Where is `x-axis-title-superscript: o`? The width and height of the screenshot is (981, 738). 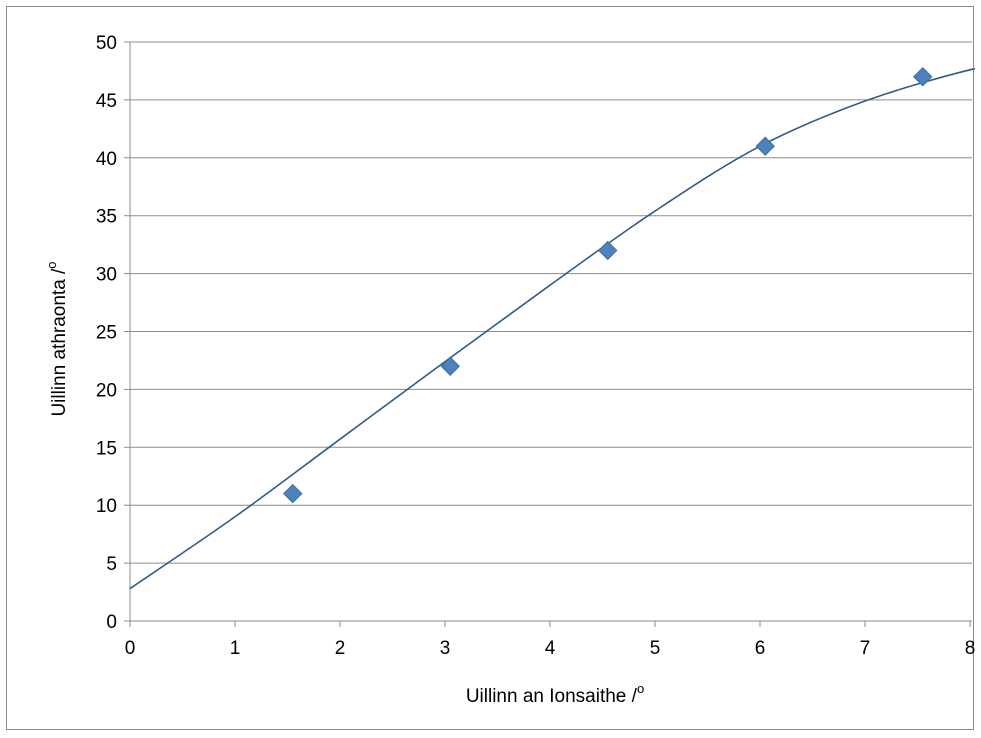 x-axis-title-superscript: o is located at coordinates (640, 688).